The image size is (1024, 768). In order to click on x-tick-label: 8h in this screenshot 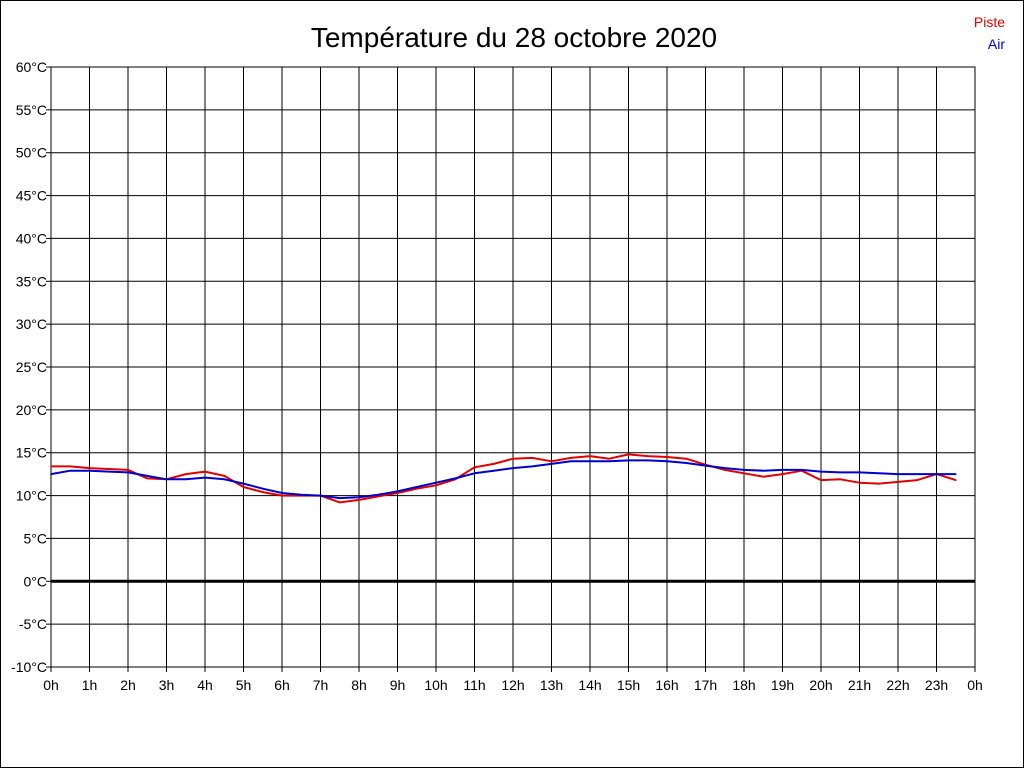, I will do `click(359, 685)`.